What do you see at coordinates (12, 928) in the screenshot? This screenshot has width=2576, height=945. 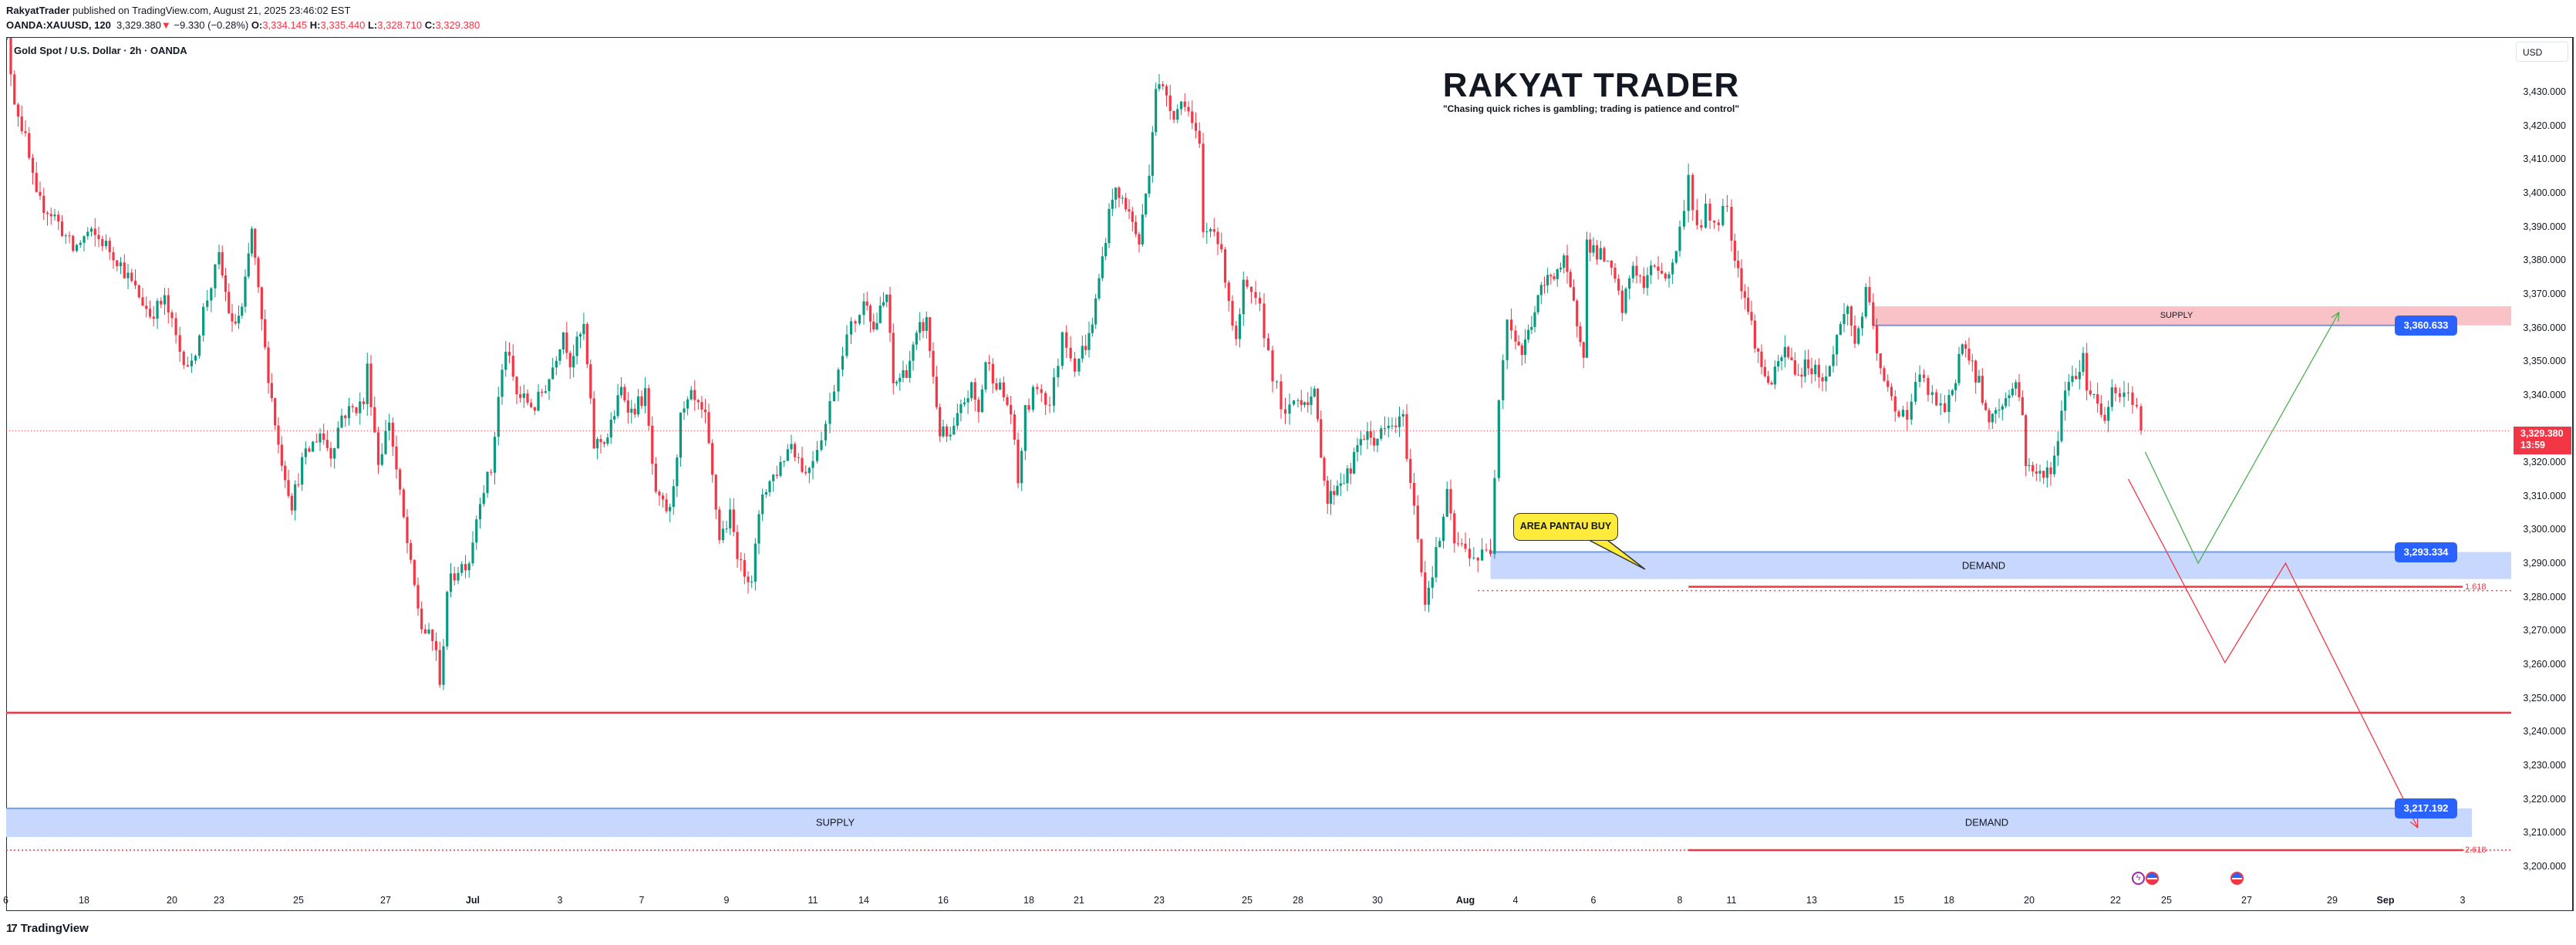 I see `tradingview-logo-icon: 17` at bounding box center [12, 928].